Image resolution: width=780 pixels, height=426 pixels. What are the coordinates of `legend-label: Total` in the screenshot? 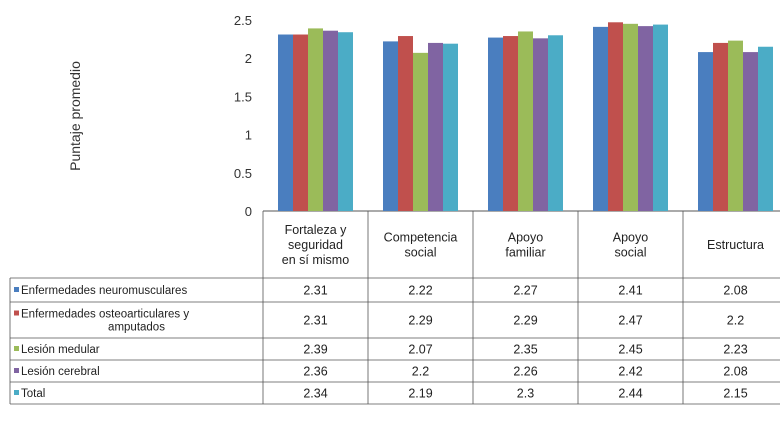 It's located at (33, 394).